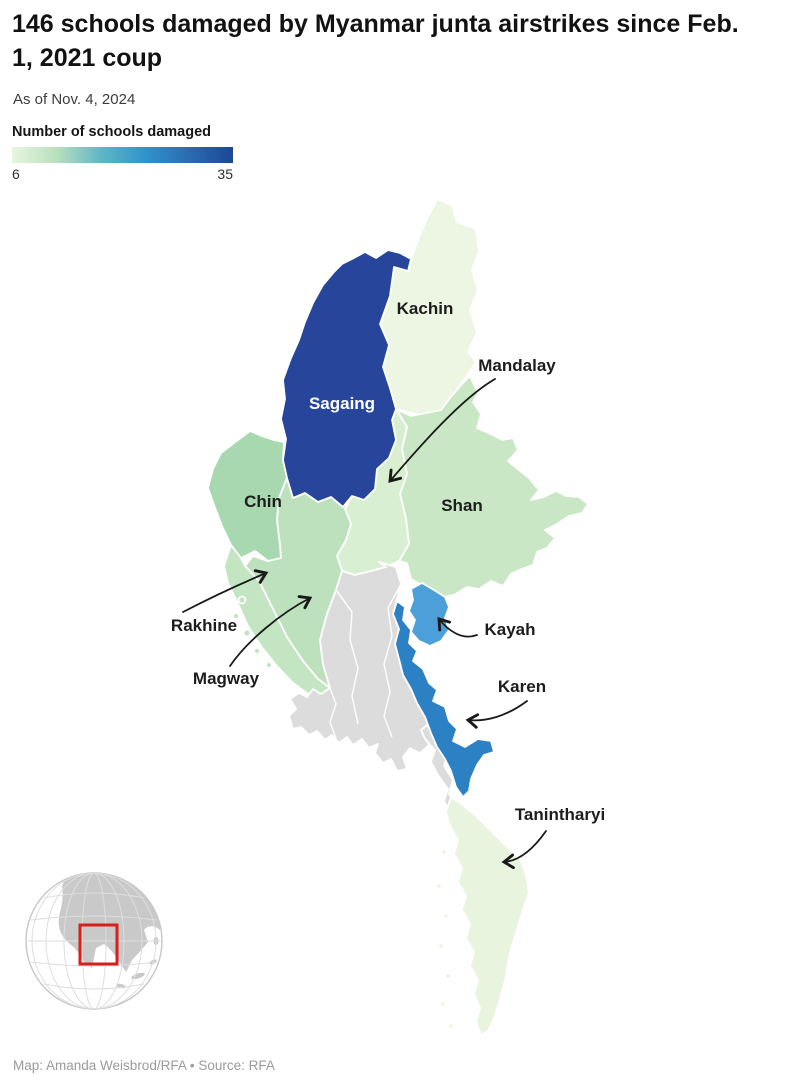 The height and width of the screenshot is (1091, 800). I want to click on legend-gradient-bar, so click(122, 155).